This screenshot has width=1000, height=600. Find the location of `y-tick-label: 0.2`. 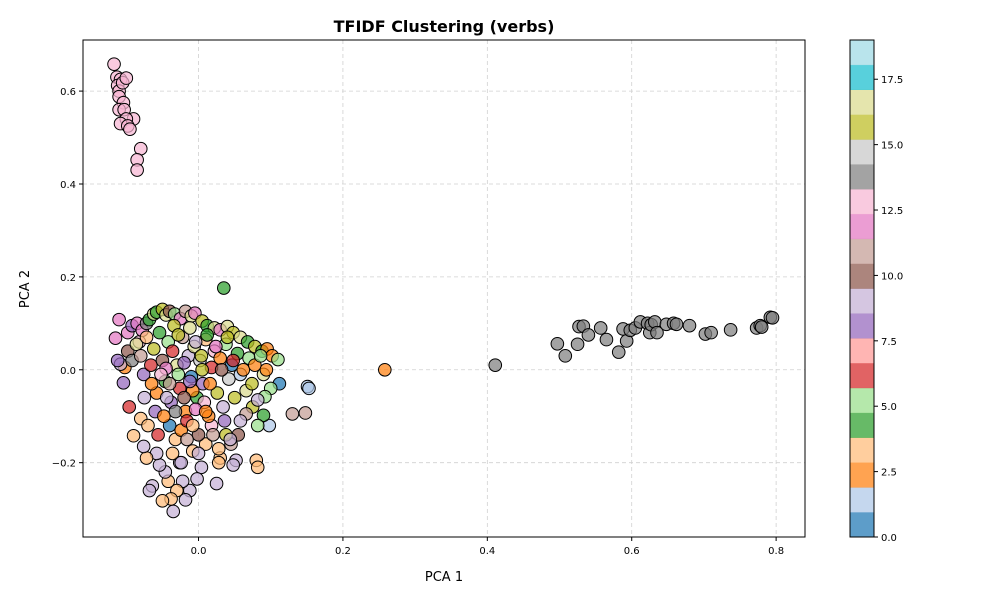

y-tick-label: 0.2 is located at coordinates (68, 278).